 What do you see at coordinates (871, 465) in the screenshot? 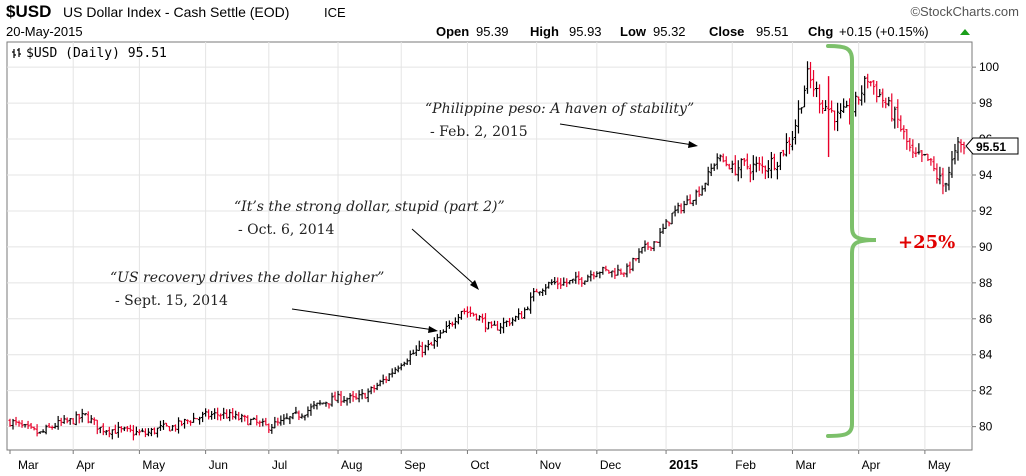
I see `x-tick-label: Apr` at bounding box center [871, 465].